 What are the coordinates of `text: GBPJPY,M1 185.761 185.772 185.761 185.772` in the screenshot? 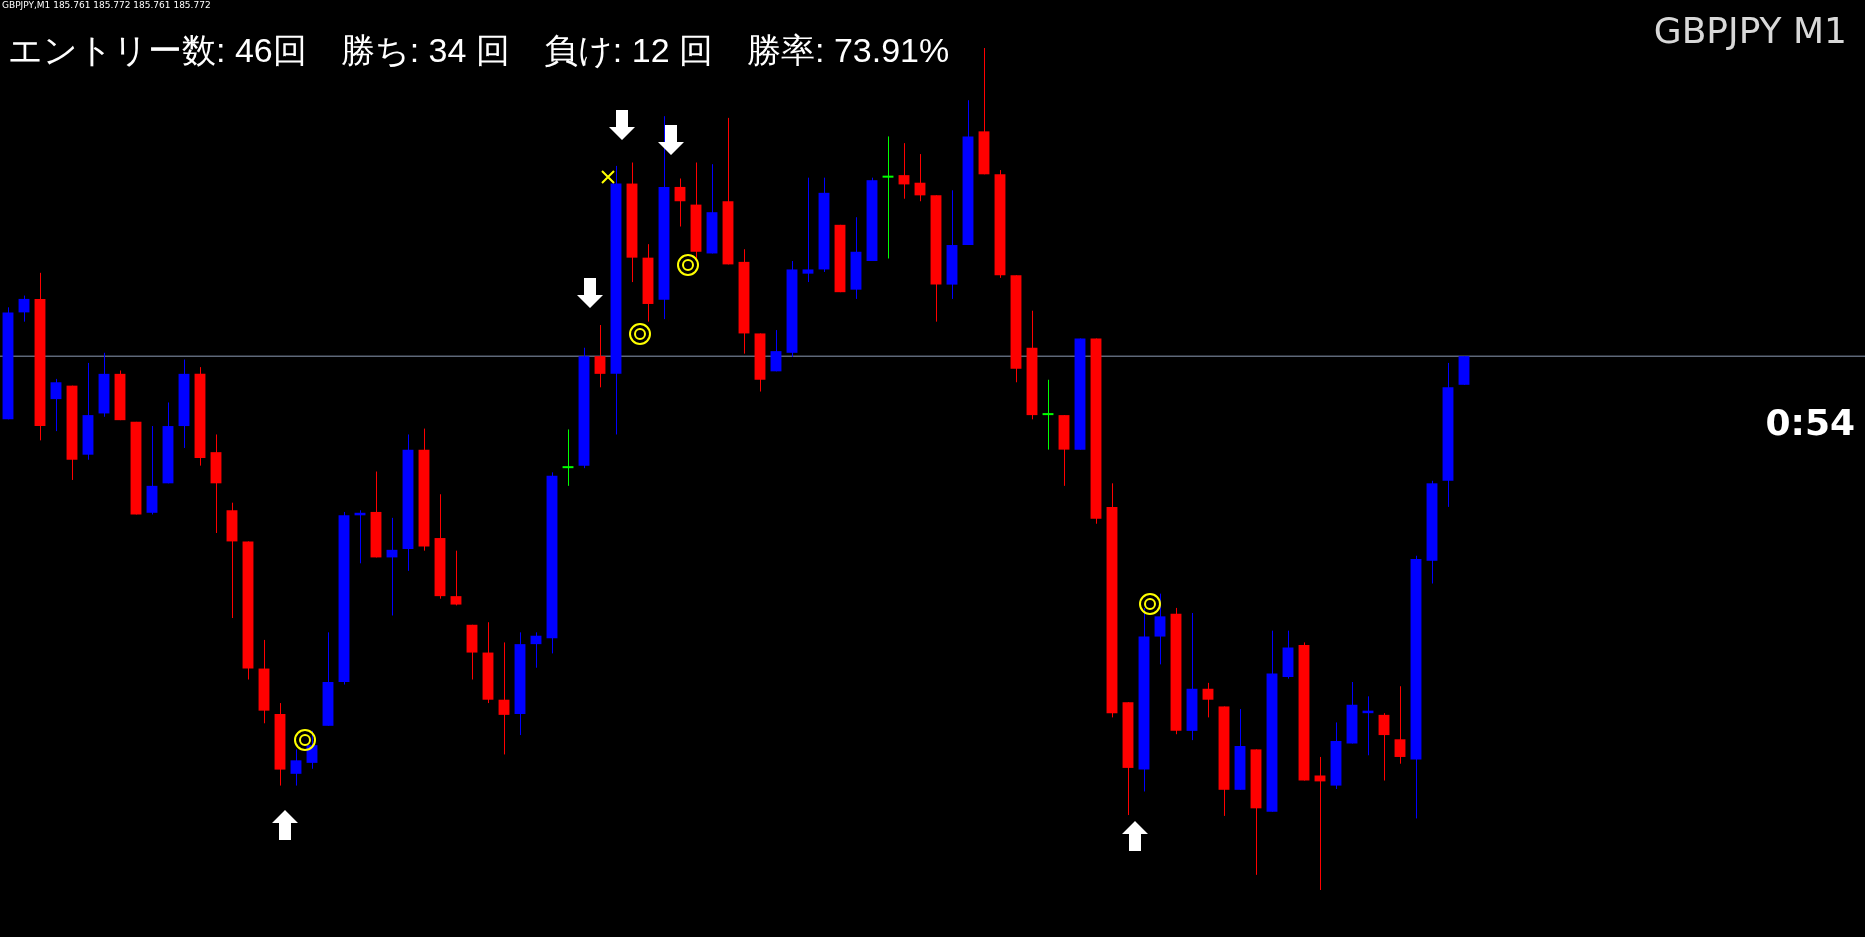 It's located at (106, 5).